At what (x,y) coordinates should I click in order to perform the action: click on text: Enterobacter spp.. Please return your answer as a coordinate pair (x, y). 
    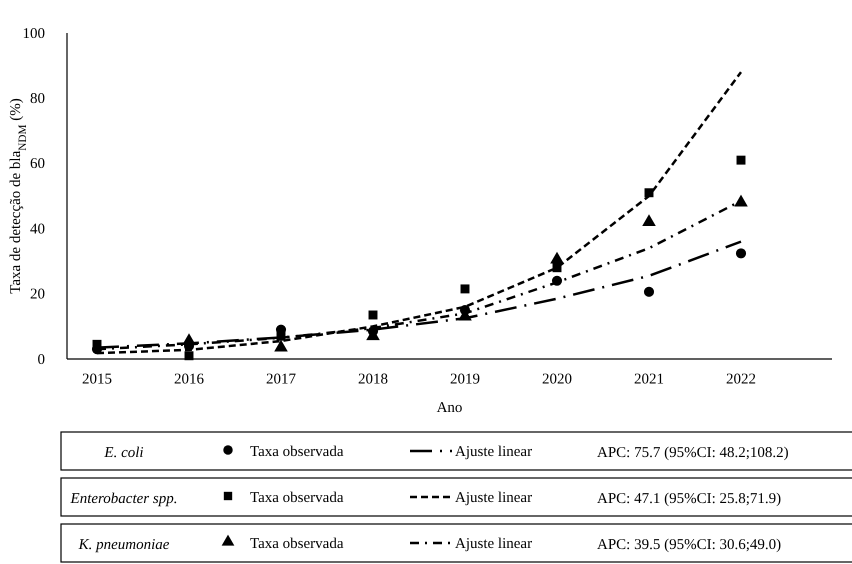
    Looking at the image, I should click on (124, 499).